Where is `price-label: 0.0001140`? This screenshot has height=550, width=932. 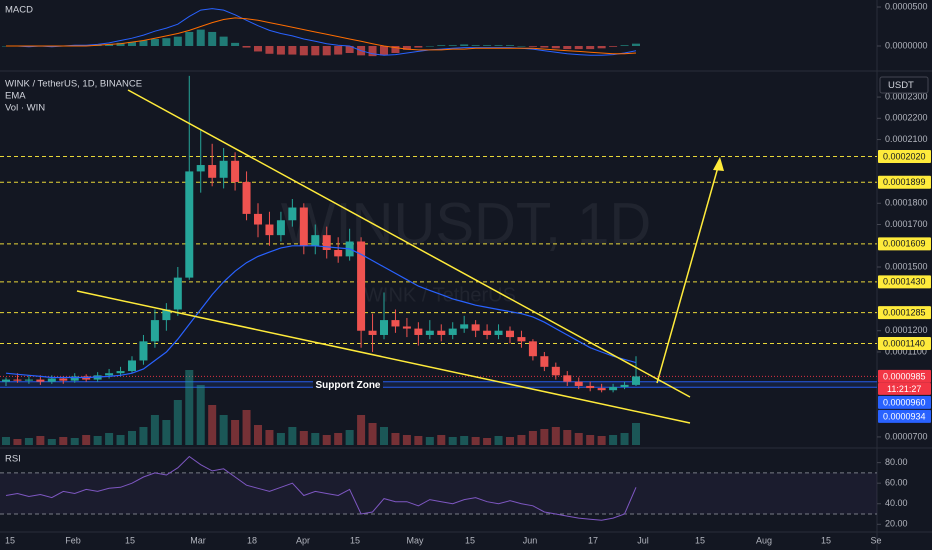 price-label: 0.0001140 is located at coordinates (904, 343).